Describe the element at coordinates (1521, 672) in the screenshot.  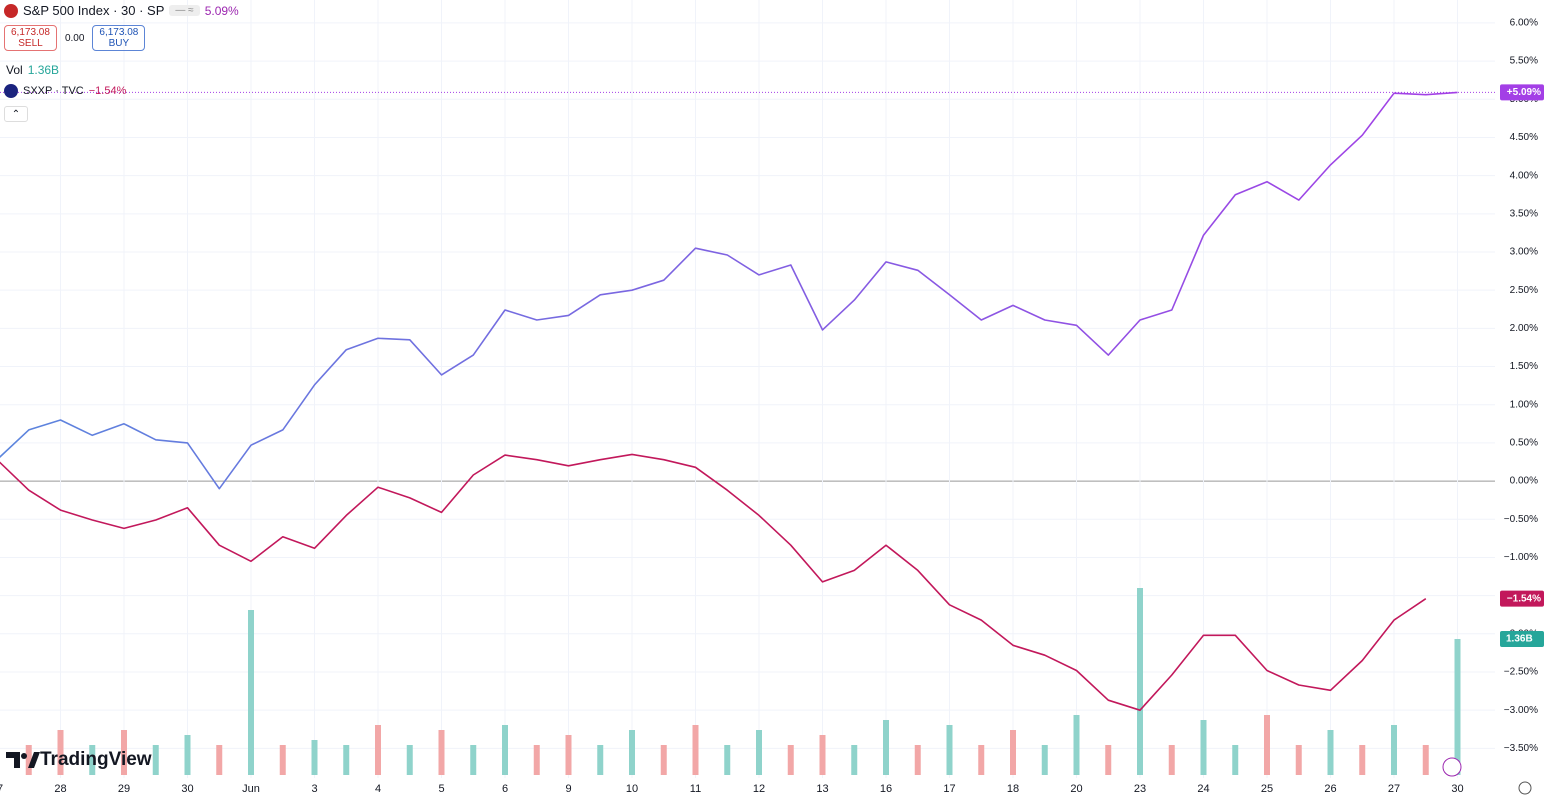
I see `y-tick-label: −2.50%` at that location.